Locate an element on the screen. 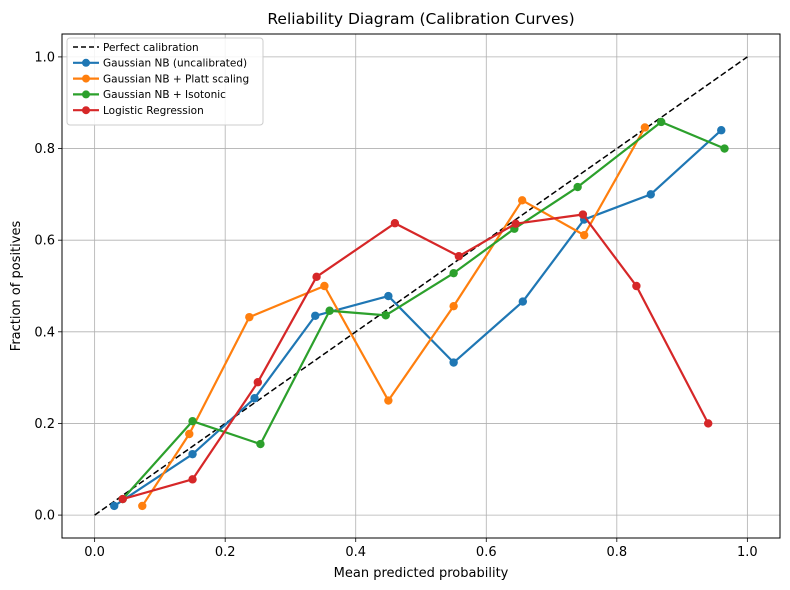 The image size is (790, 590). y-tick-label: 1.0 is located at coordinates (44, 57).